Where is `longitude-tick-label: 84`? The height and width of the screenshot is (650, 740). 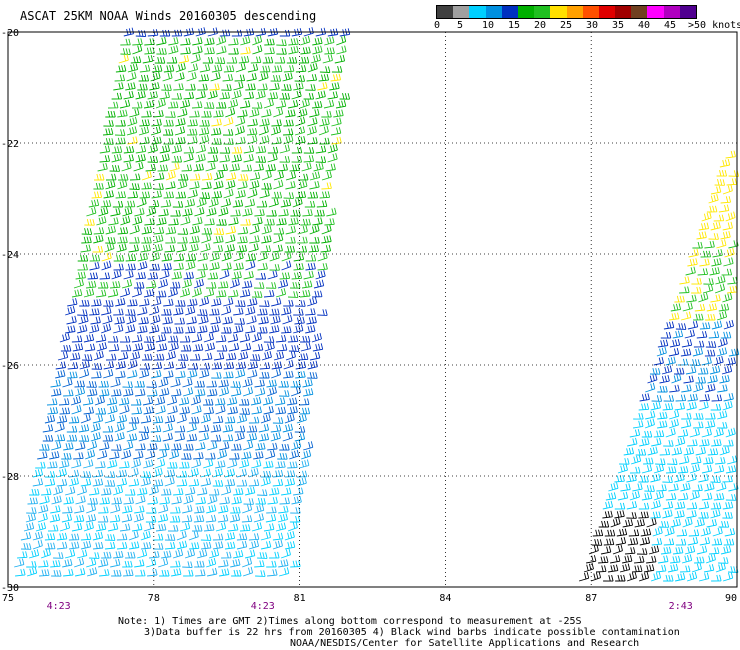 longitude-tick-label: 84 is located at coordinates (445, 598).